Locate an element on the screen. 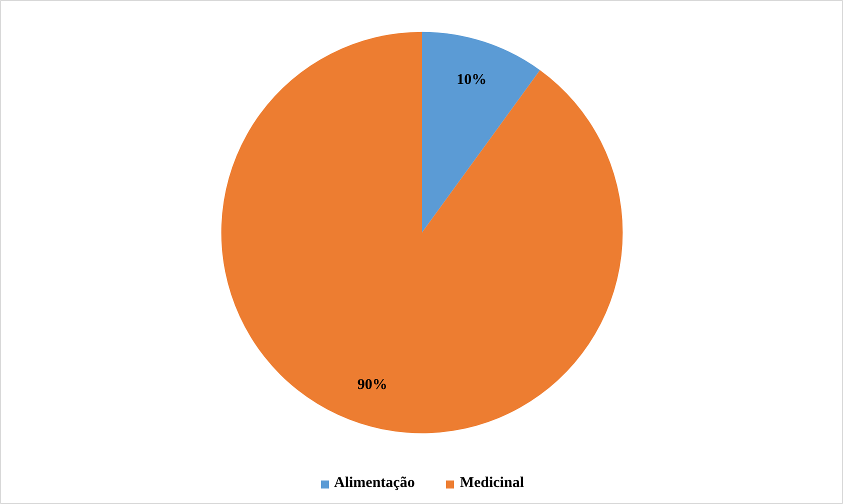 The image size is (843, 504). data-label: 10% is located at coordinates (471, 80).